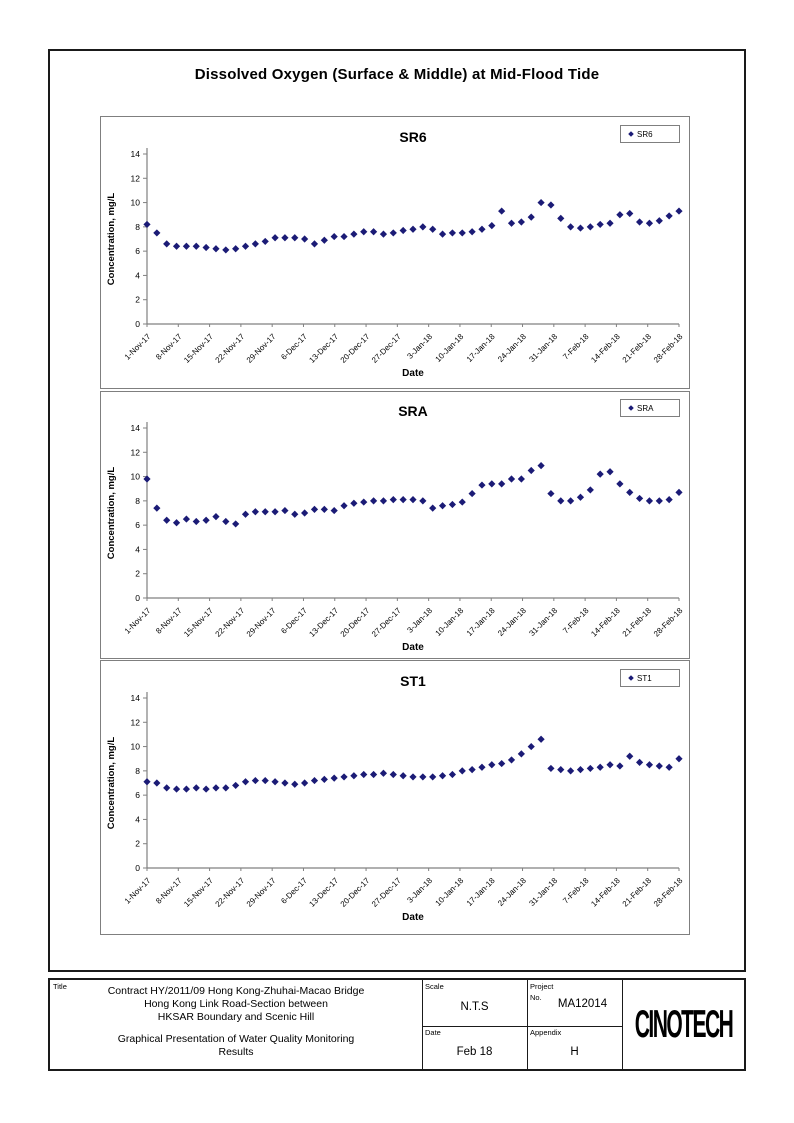  I want to click on x-tick-label: 7-Feb-18, so click(576, 891).